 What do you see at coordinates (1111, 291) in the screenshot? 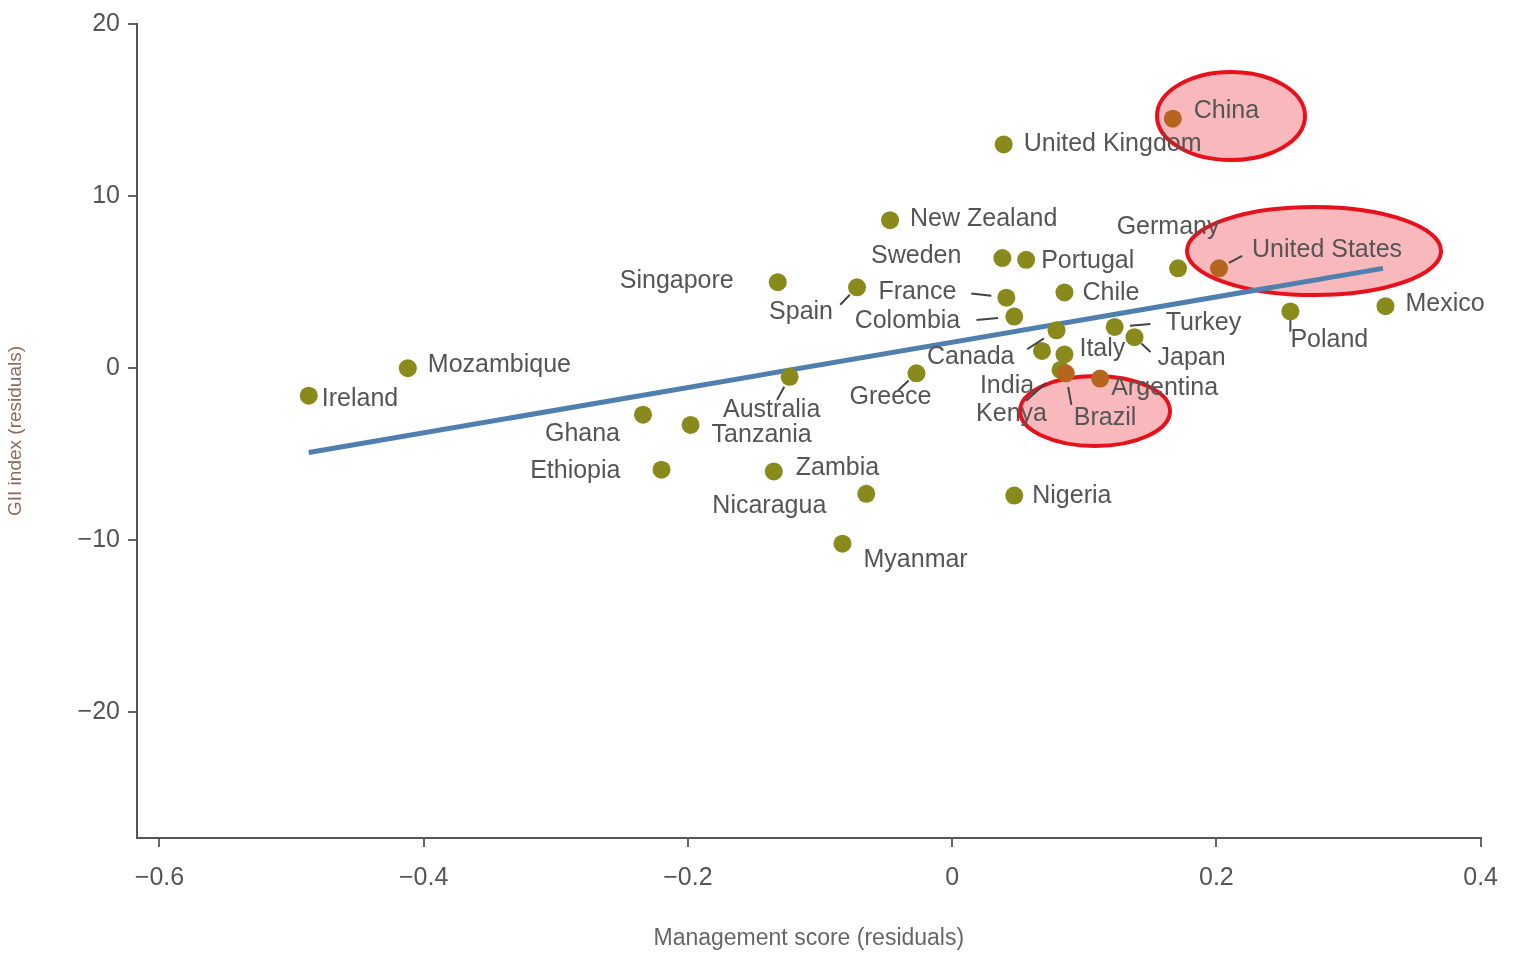
I see `annotation: Chile` at bounding box center [1111, 291].